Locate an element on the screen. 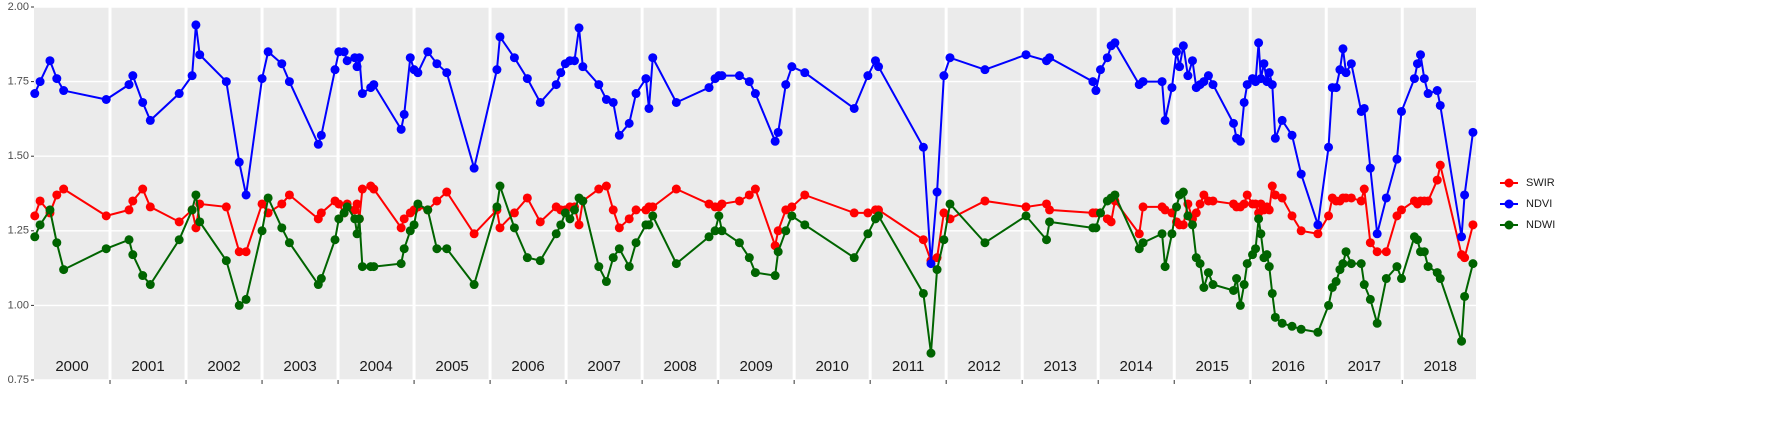 This screenshot has width=1773, height=442. y-tick-label: 0.75 is located at coordinates (18, 380).